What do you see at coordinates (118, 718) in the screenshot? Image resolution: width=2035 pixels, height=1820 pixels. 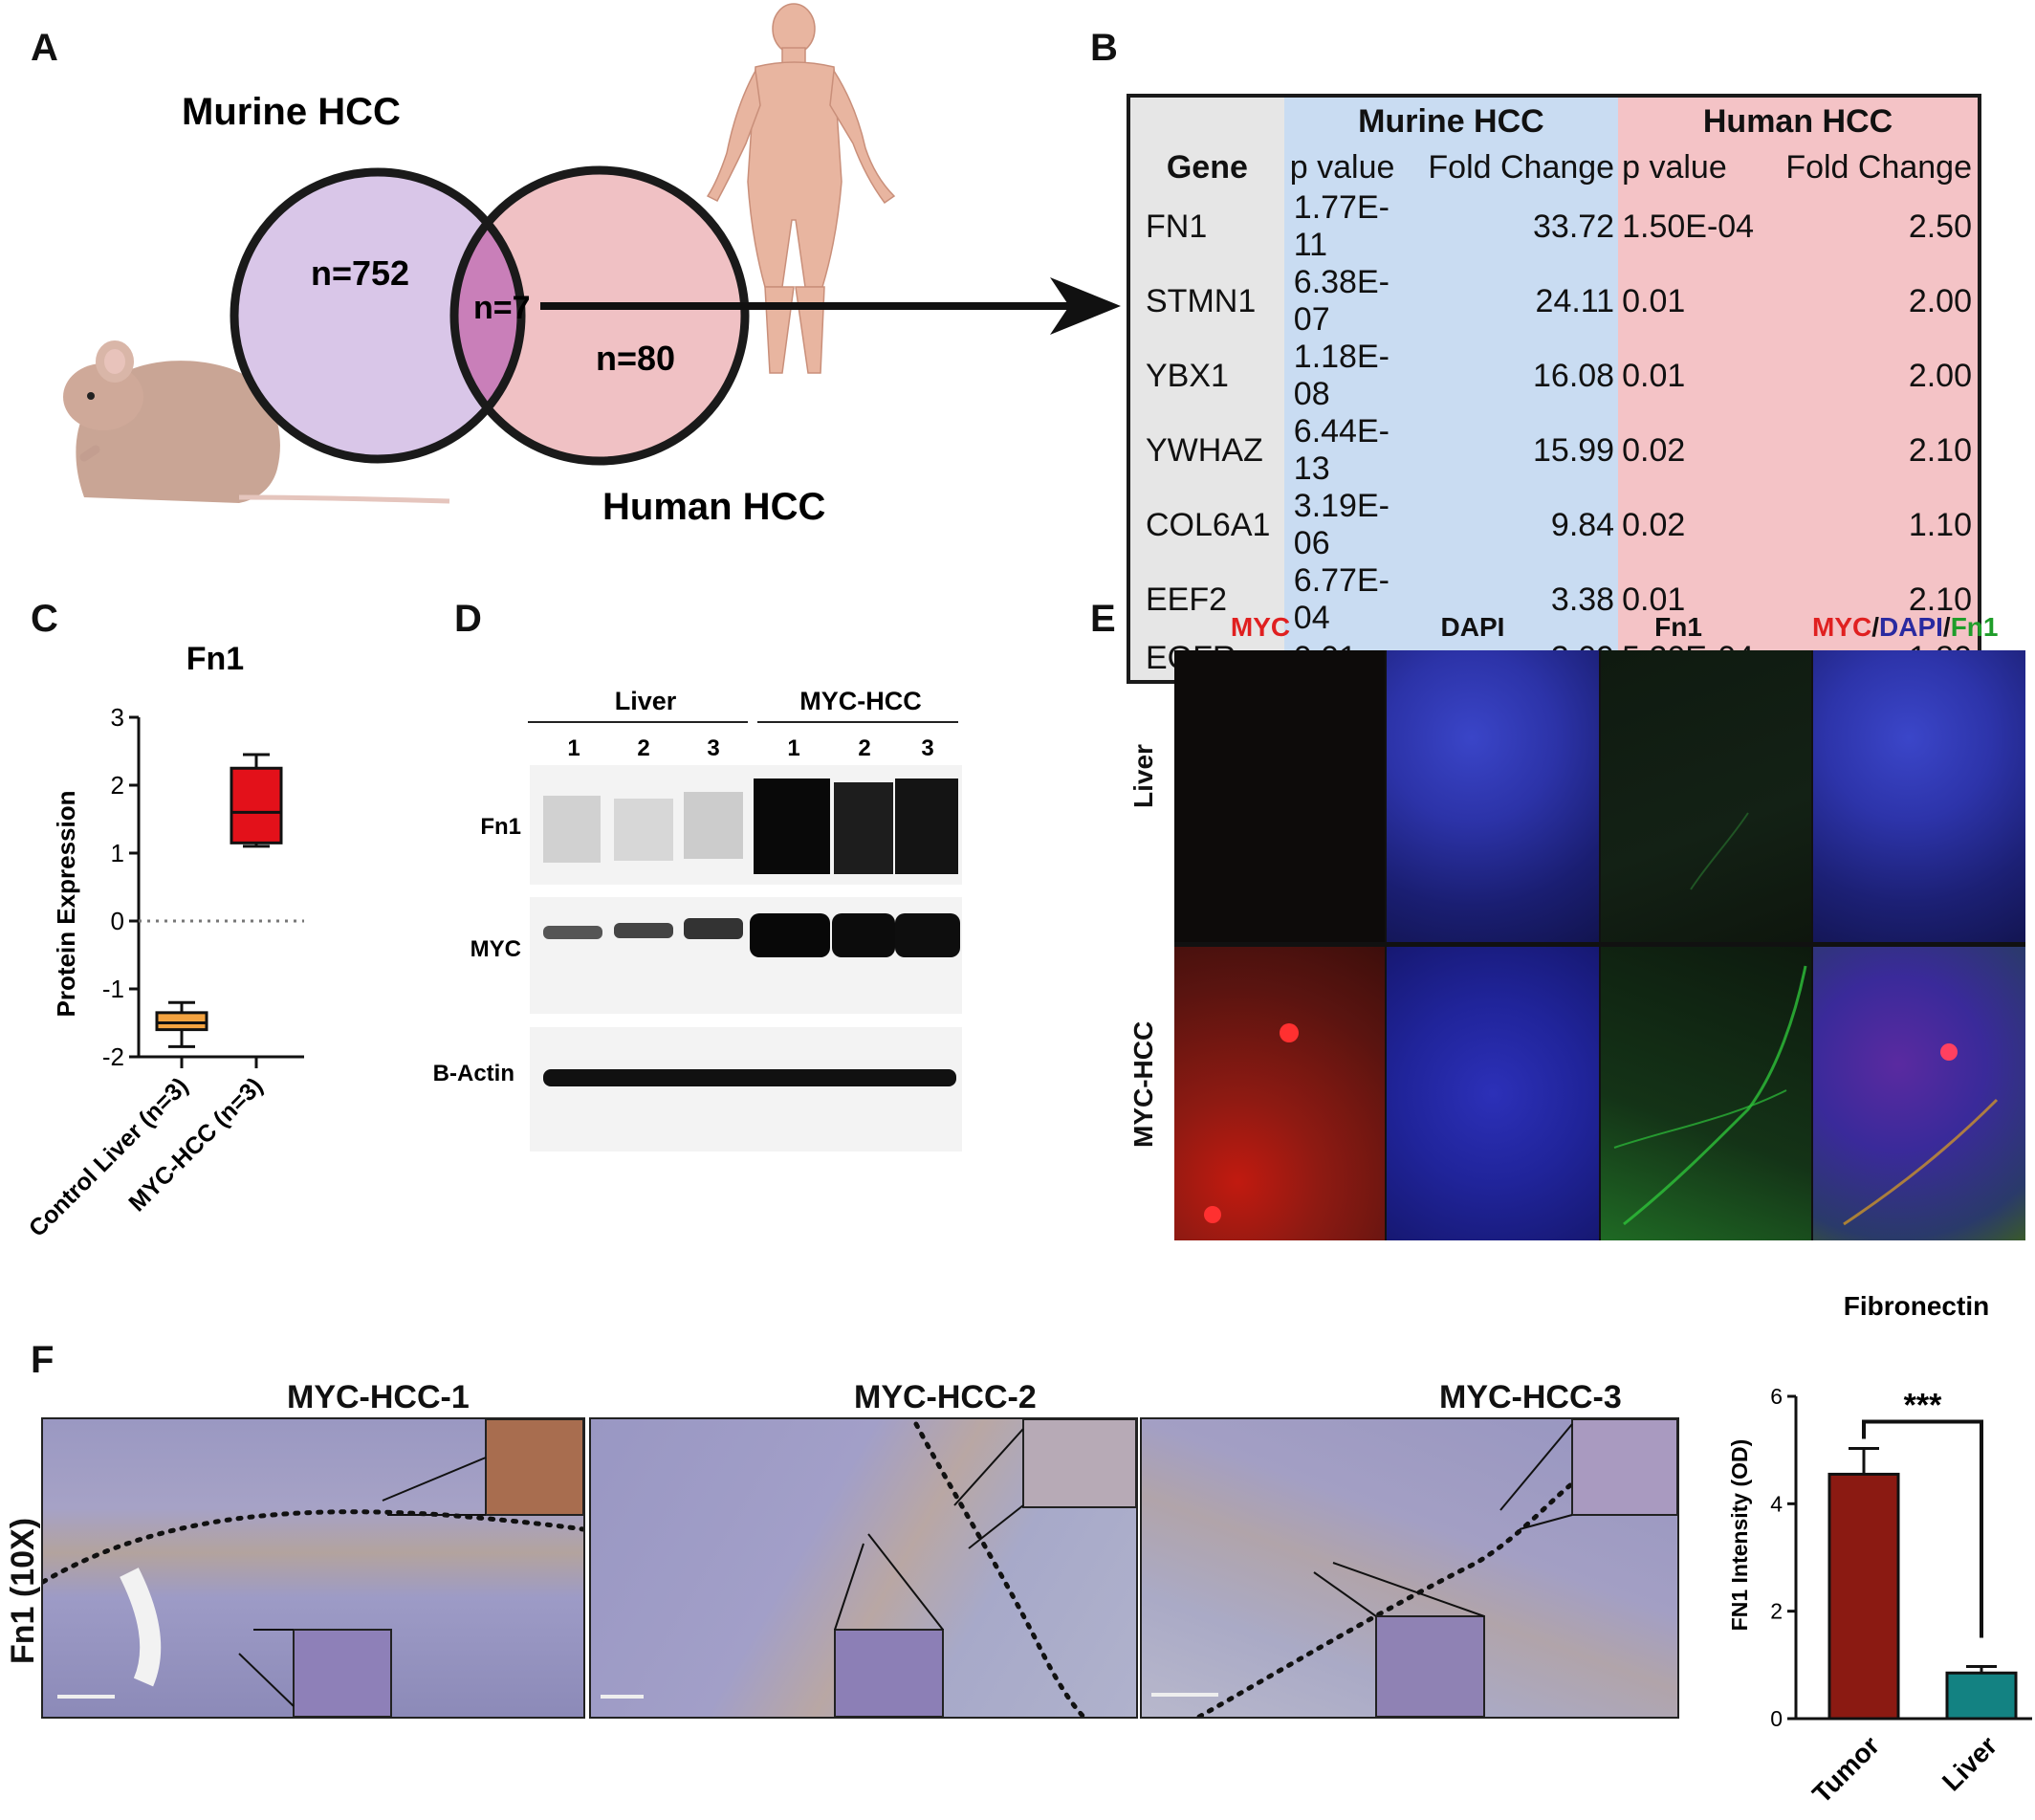 I see `boxplot-y-tick: 3` at bounding box center [118, 718].